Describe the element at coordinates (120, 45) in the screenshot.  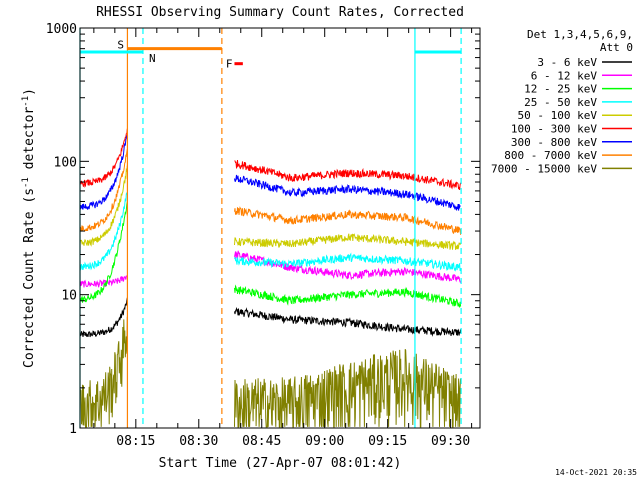
I see `annotation-label: S` at that location.